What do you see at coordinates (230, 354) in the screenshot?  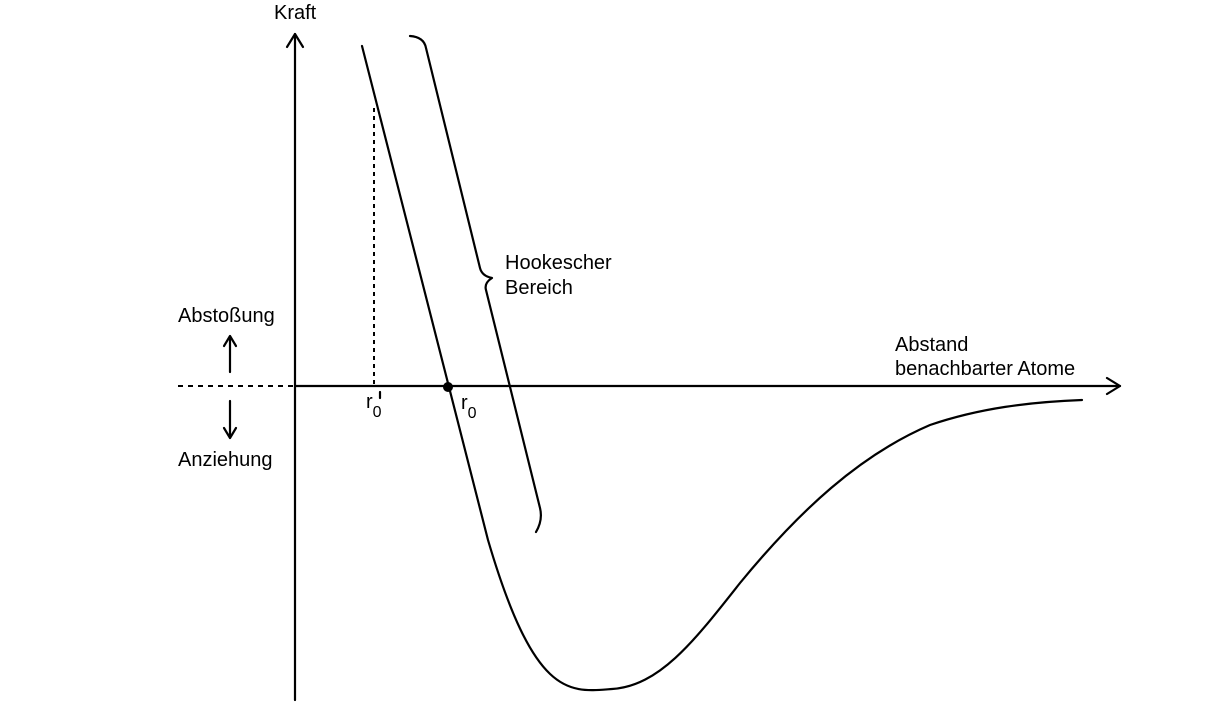 I see `arrow-up-icon` at bounding box center [230, 354].